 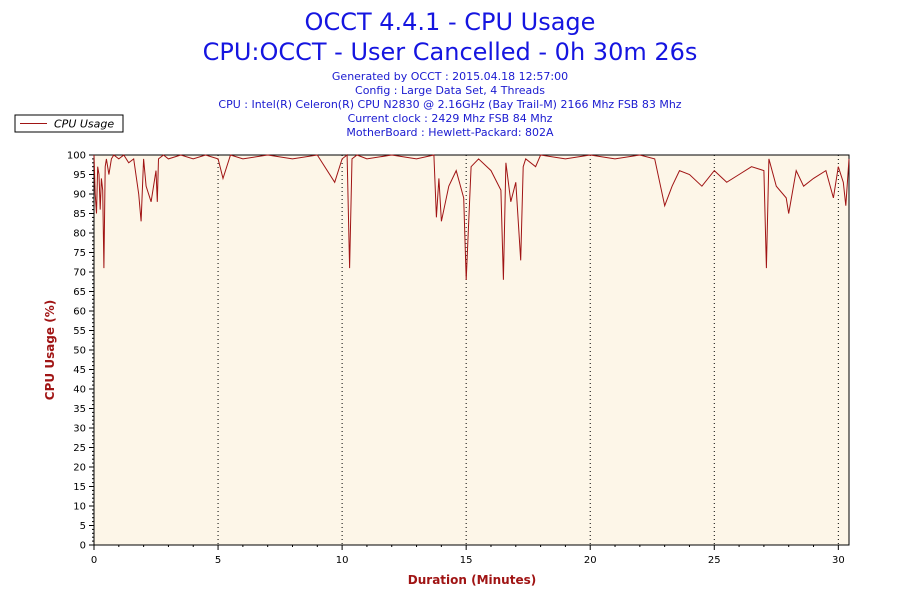 I want to click on x-tick-label: 30, so click(x=838, y=560).